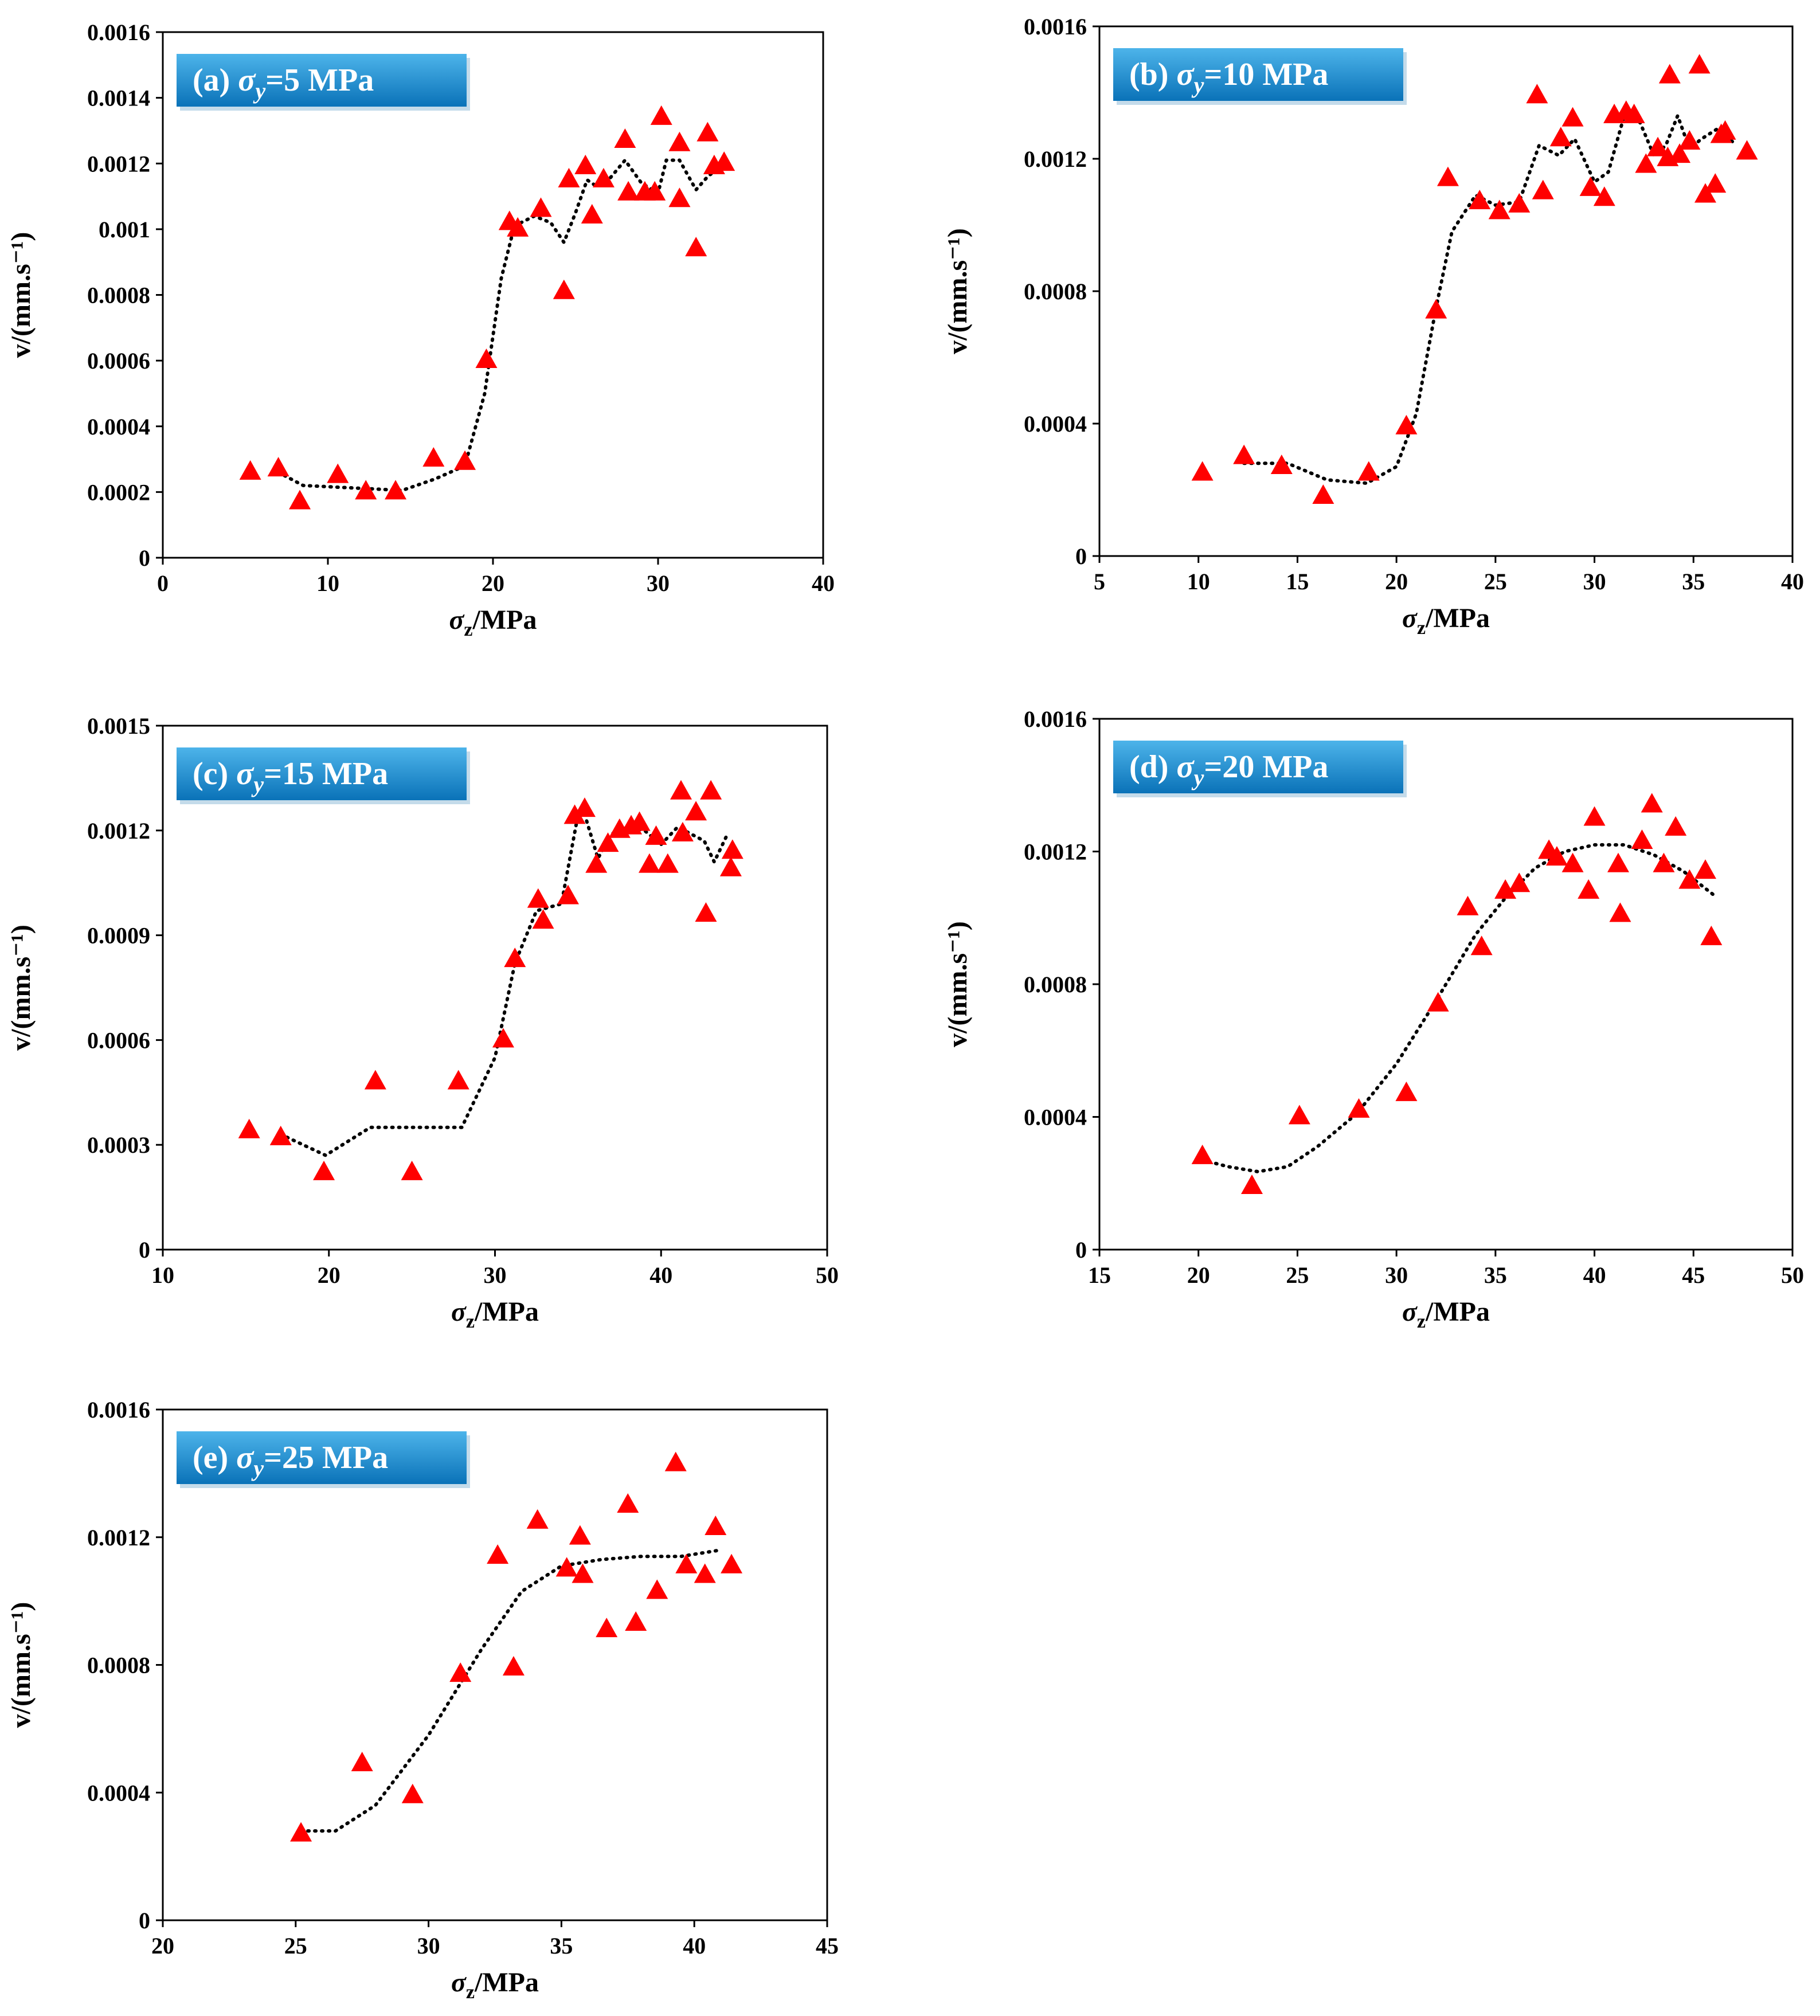  I want to click on y-tick-label: 0.0006, so click(119, 1040).